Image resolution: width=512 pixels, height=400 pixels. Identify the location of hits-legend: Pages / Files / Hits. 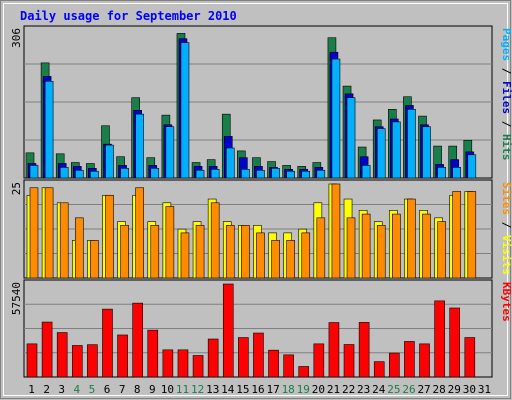
(506, 94).